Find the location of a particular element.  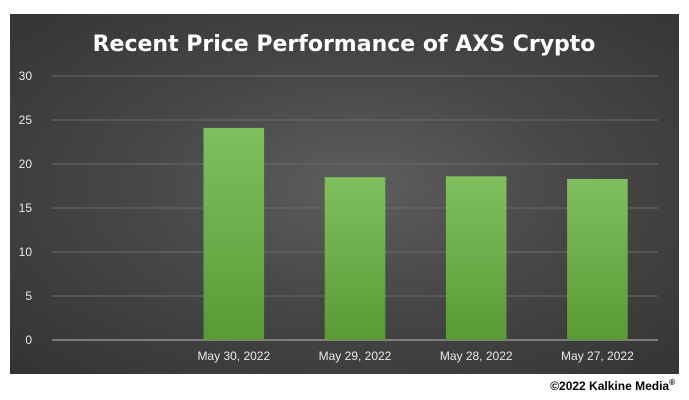

x-tick-label: May 27, 2022 is located at coordinates (597, 356).